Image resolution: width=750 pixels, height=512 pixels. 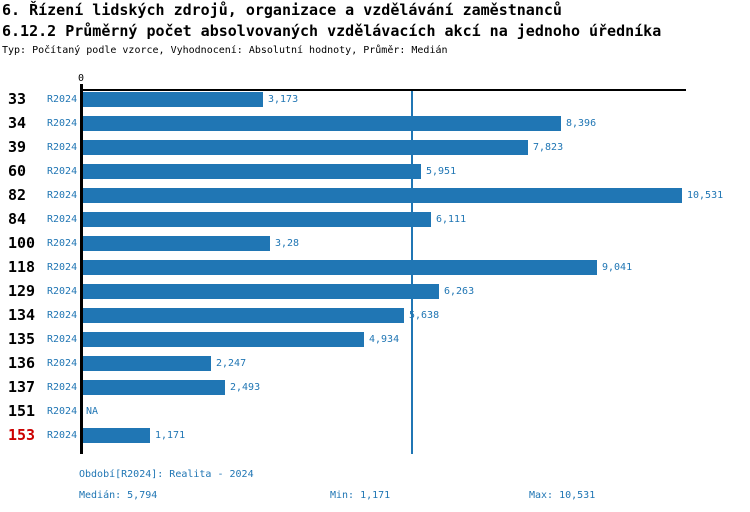 I want to click on chart-row: 60 R2024 5,951, so click(x=375, y=171).